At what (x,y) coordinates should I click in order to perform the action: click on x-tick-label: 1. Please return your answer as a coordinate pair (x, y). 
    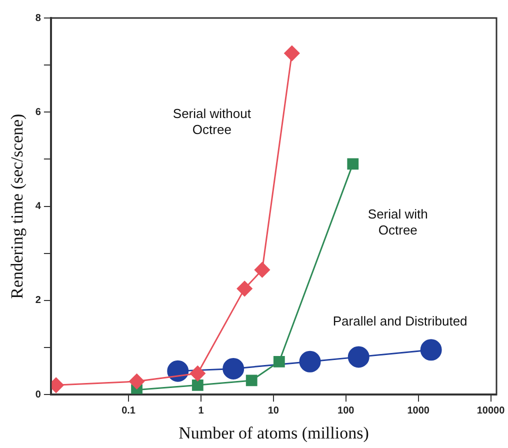
    Looking at the image, I should click on (201, 410).